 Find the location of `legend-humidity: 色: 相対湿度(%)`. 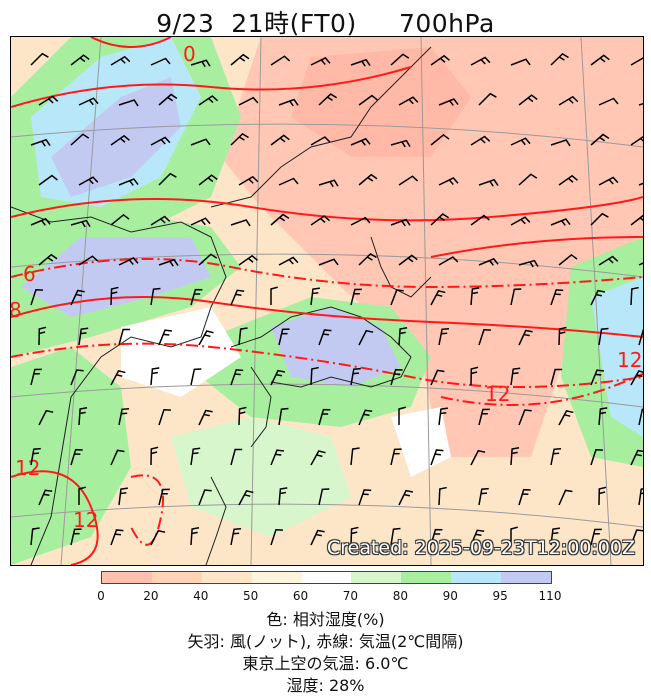

legend-humidity: 色: 相対湿度(%) is located at coordinates (325, 619).